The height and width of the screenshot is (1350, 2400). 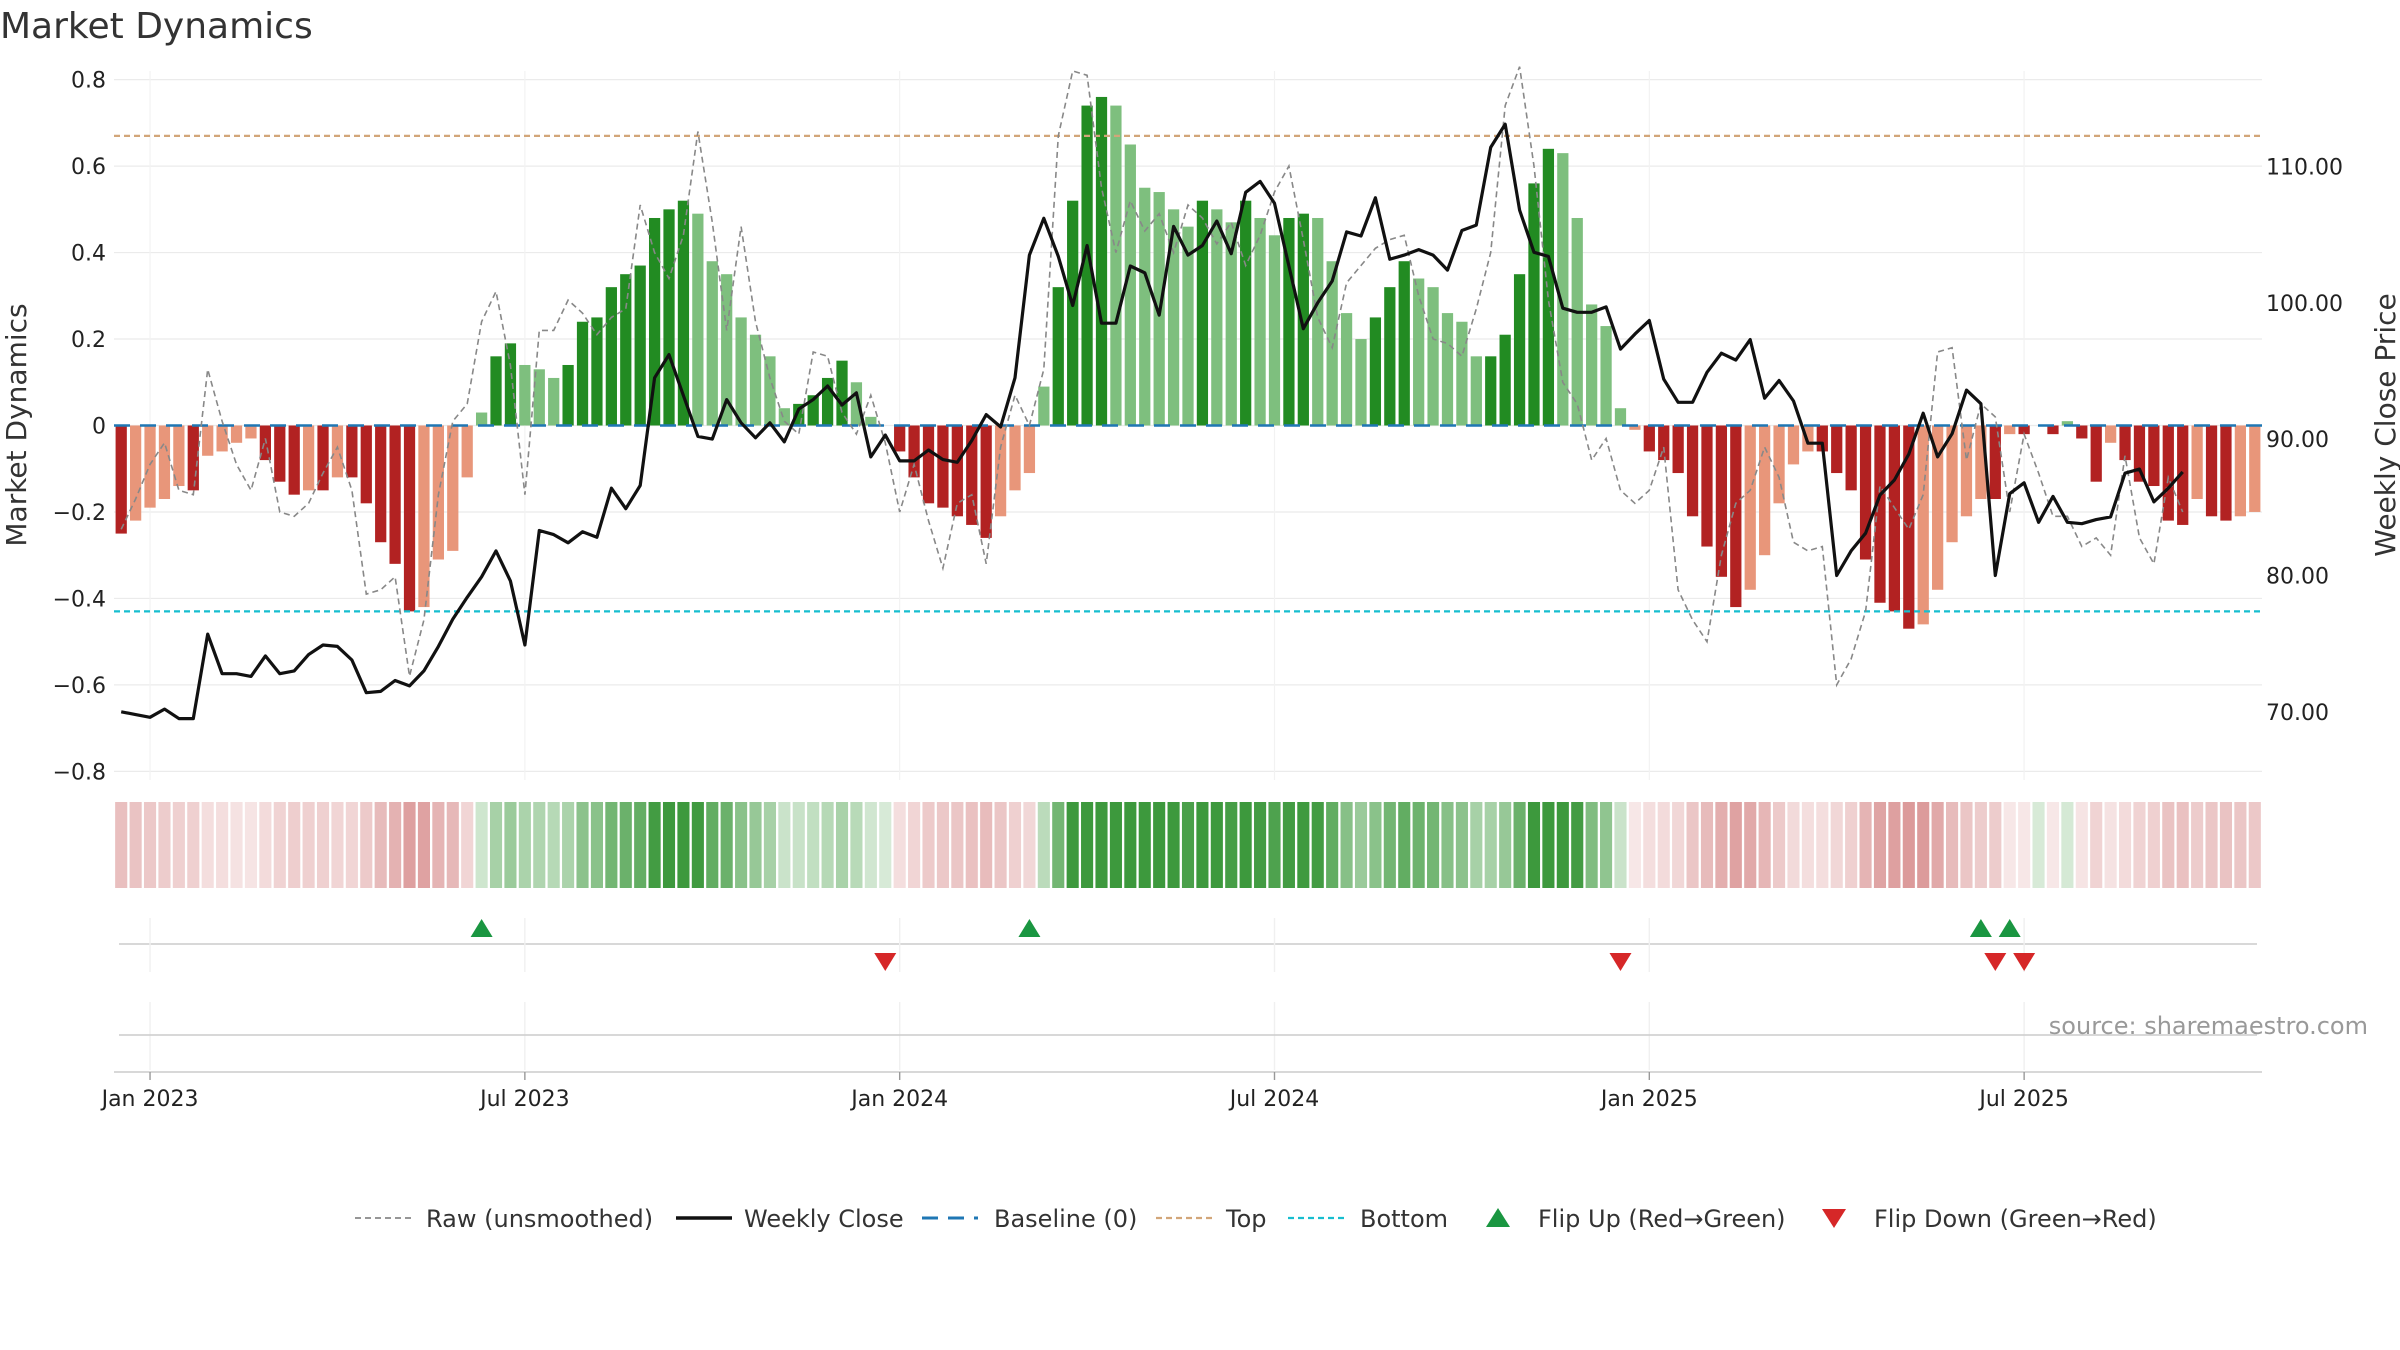 What do you see at coordinates (2297, 713) in the screenshot?
I see `y2-tick-label: 70.00` at bounding box center [2297, 713].